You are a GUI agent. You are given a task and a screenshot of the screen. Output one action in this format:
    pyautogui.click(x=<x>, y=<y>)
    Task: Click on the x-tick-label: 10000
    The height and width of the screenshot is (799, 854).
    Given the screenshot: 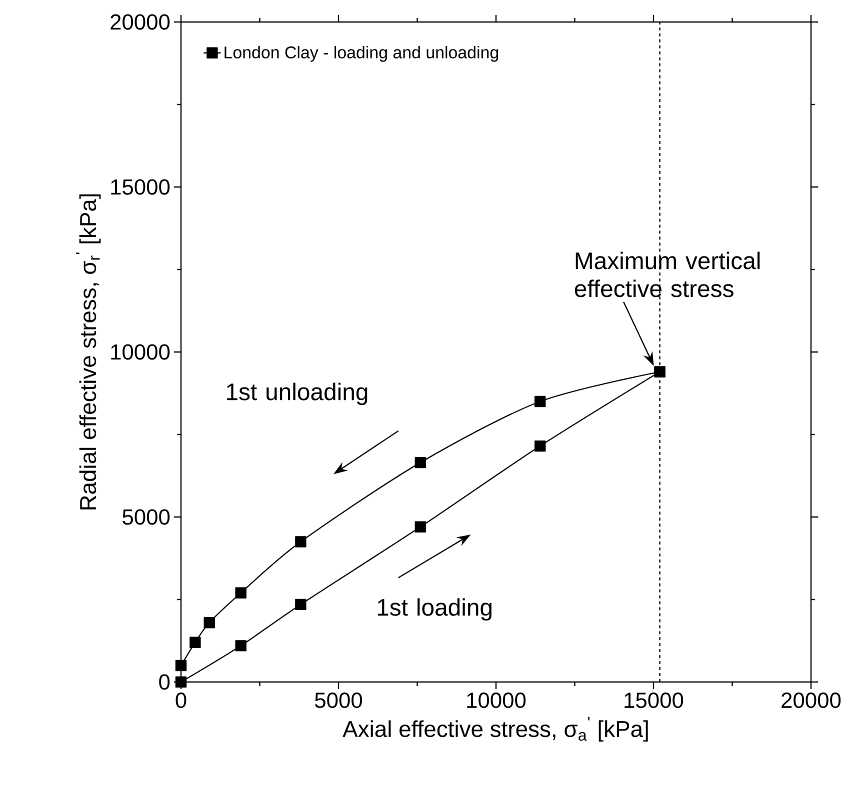 What is the action you would take?
    pyautogui.click(x=496, y=700)
    